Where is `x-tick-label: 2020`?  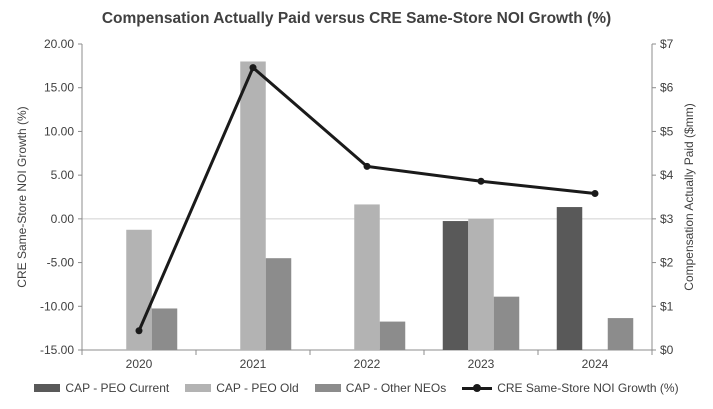
x-tick-label: 2020 is located at coordinates (139, 364).